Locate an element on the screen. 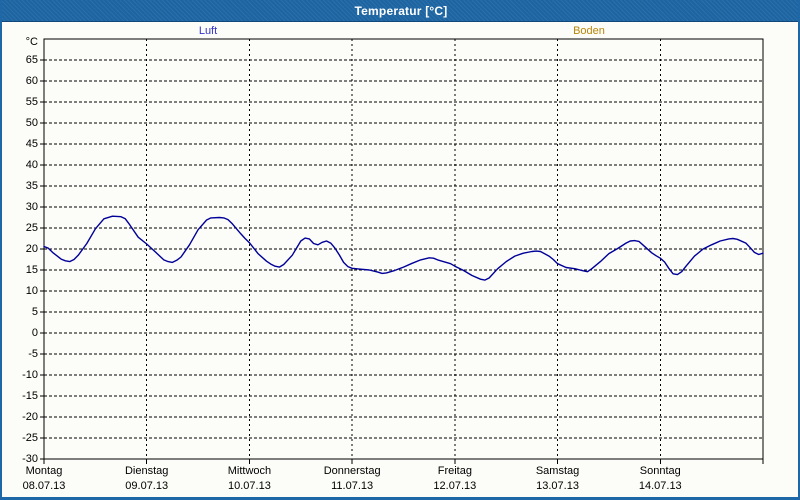 This screenshot has width=800, height=500. title-bar: Temperatur [°C] is located at coordinates (400, 11).